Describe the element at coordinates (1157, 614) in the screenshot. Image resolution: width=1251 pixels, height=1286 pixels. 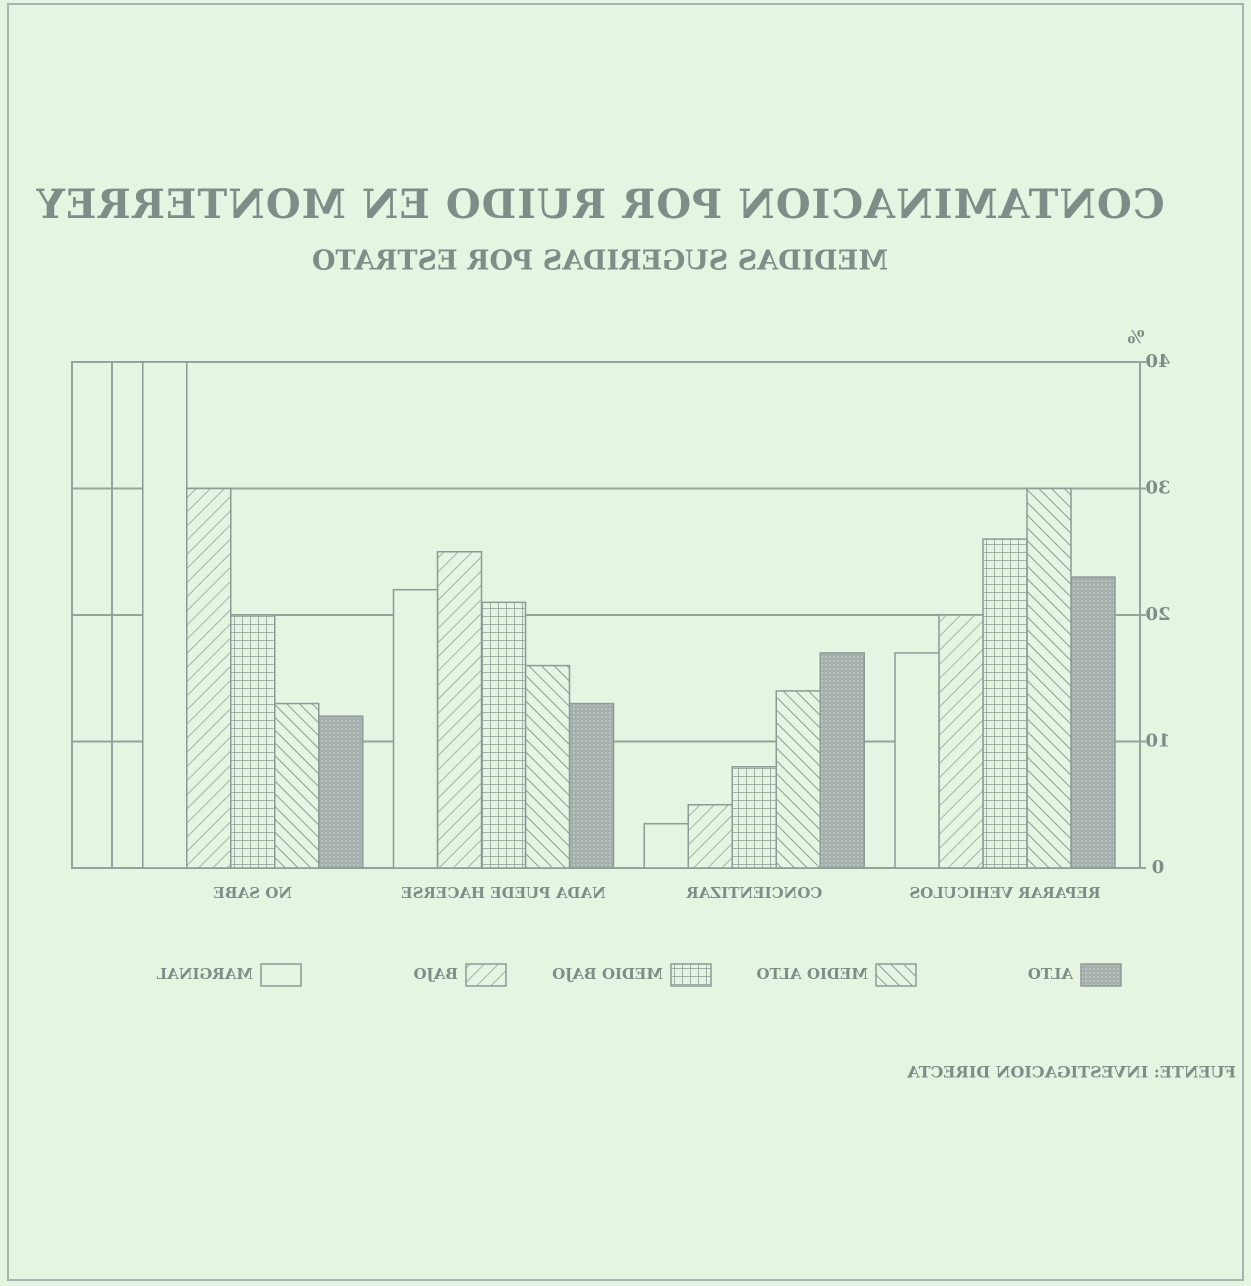
I see `y-tick-label: 20` at that location.